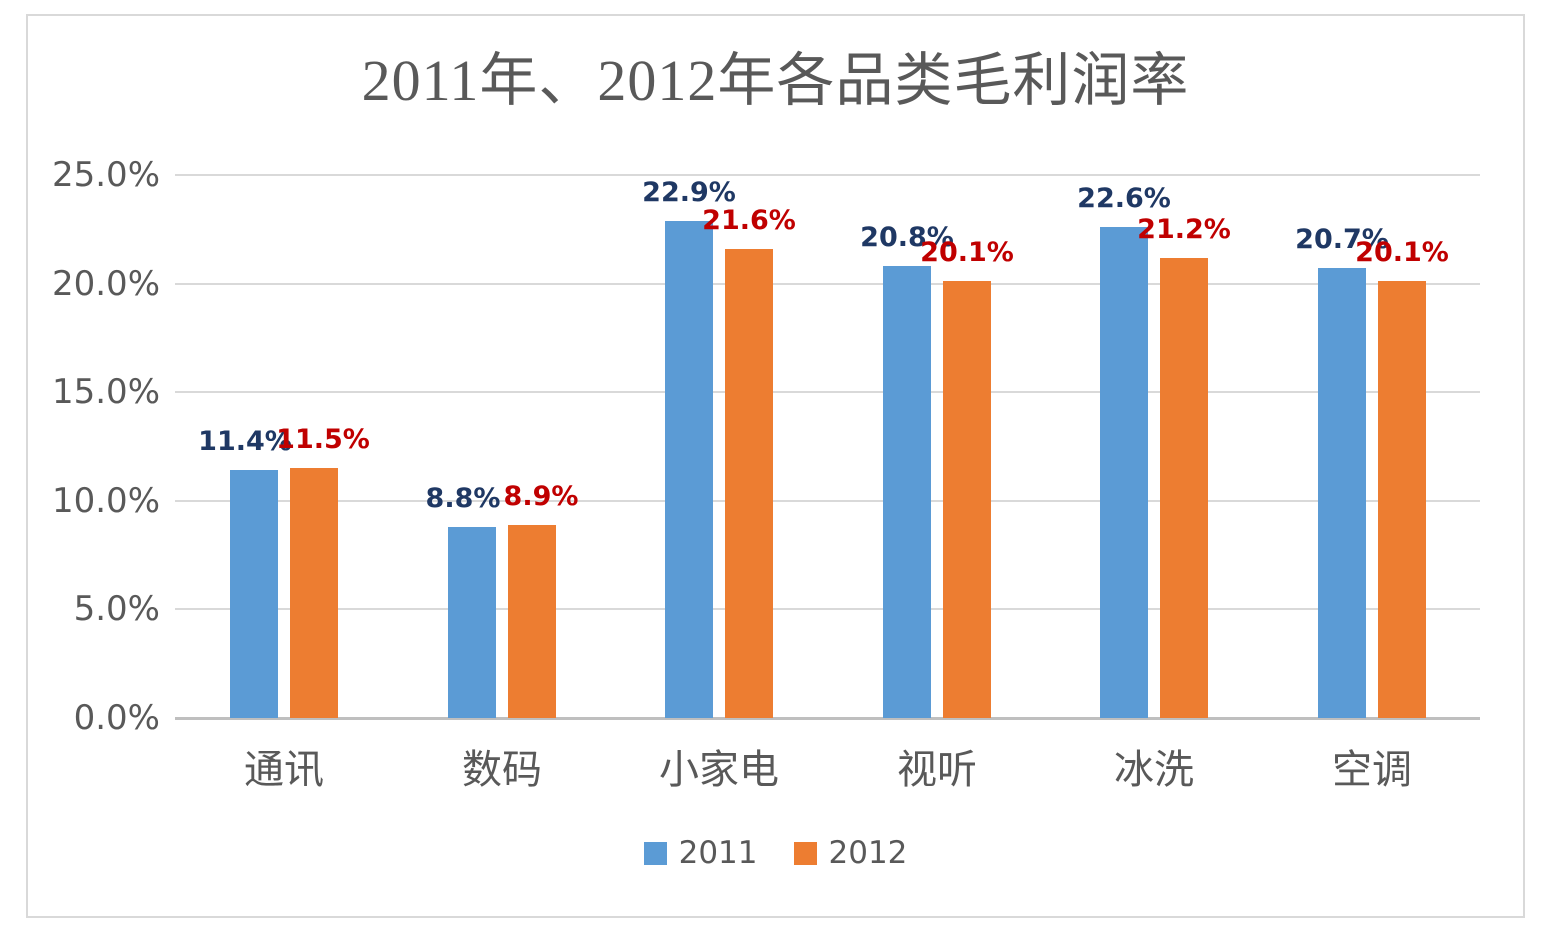 This screenshot has height=937, width=1562. Describe the element at coordinates (502, 446) in the screenshot. I see `bar-group: 8.8% 8.9%` at that location.